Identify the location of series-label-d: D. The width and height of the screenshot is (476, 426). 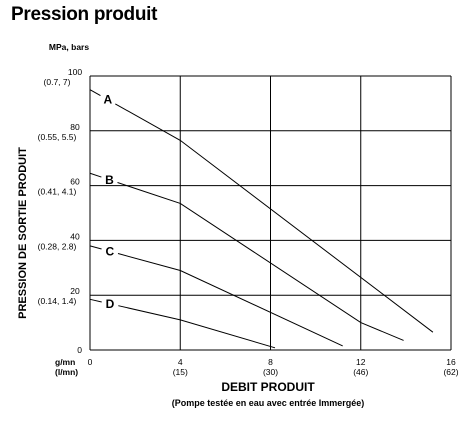
(110, 304).